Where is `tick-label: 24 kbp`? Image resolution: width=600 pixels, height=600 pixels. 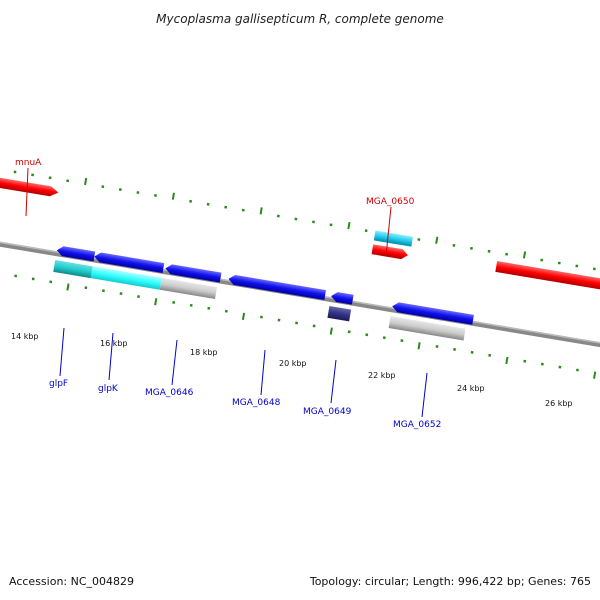 tick-label: 24 kbp is located at coordinates (471, 388).